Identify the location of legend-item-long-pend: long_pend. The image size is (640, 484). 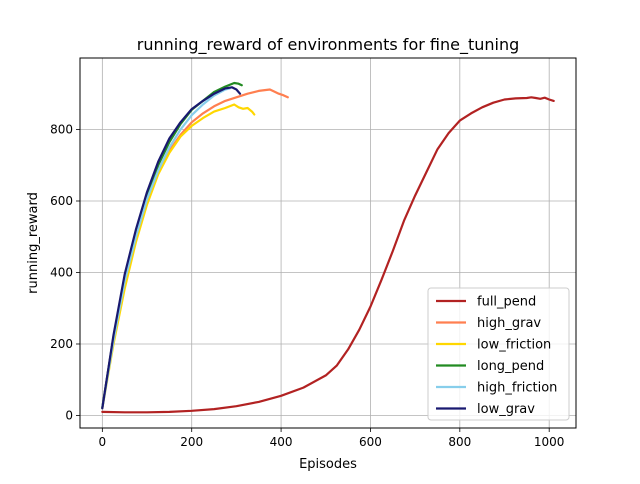
(490, 366).